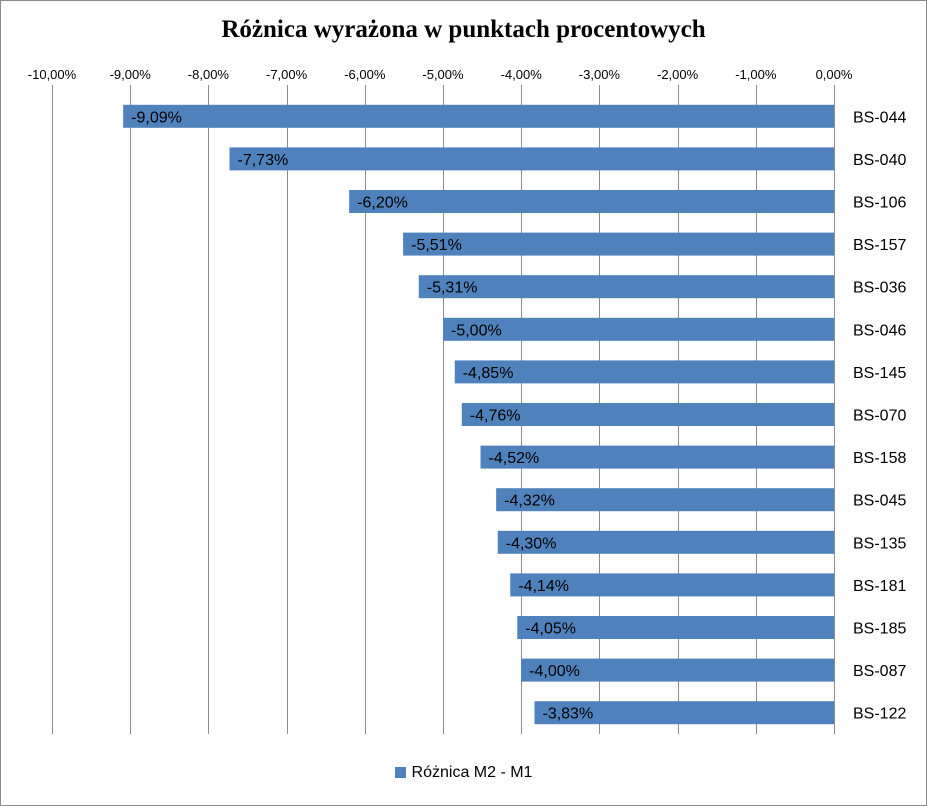  Describe the element at coordinates (365, 74) in the screenshot. I see `x-tick-label: -6,00%` at that location.